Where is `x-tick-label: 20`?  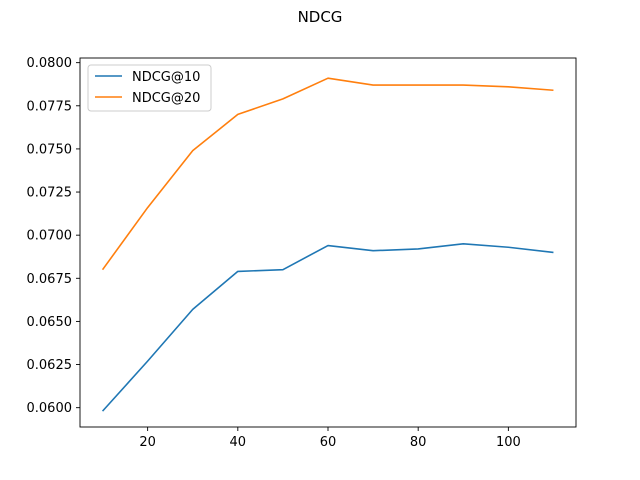
x-tick-label: 20 is located at coordinates (147, 442).